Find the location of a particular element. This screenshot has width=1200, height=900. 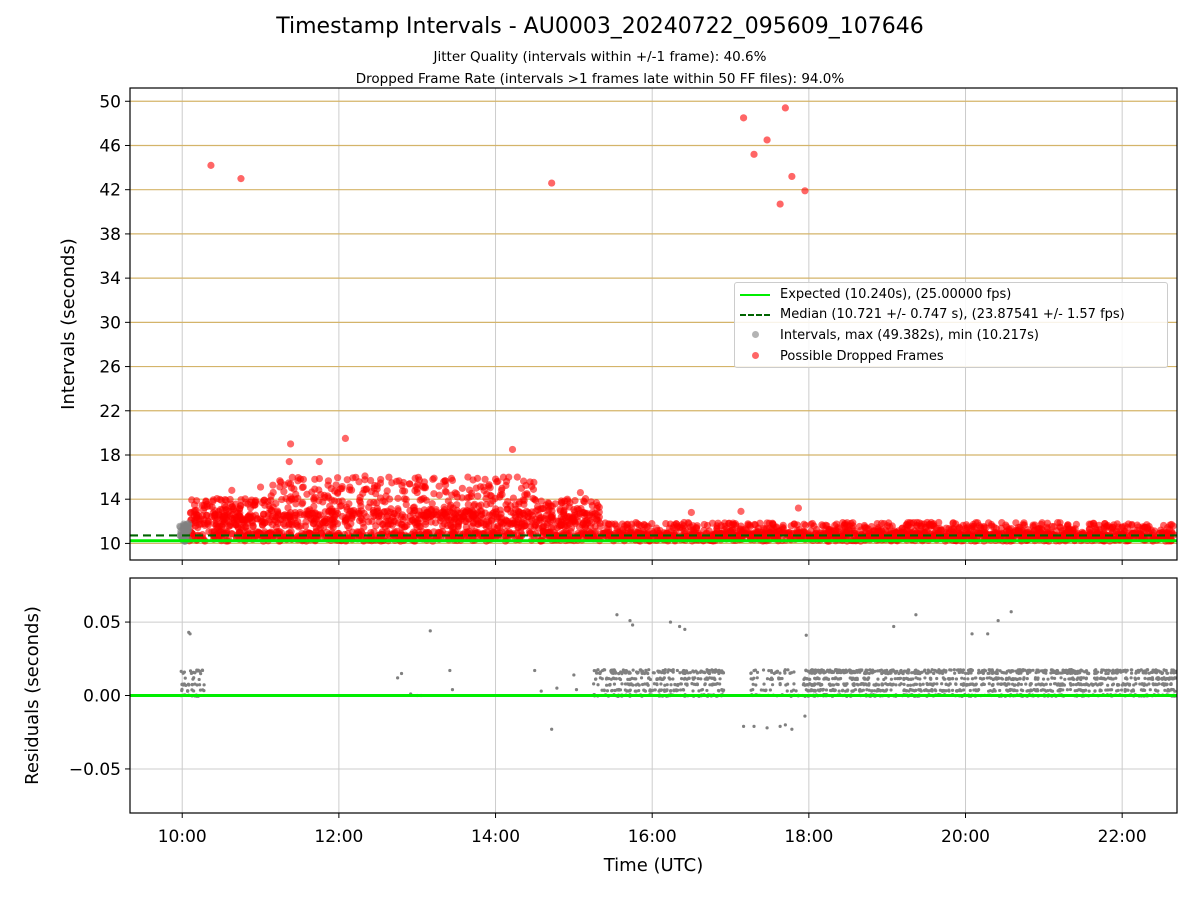

y-tick-label: 18 is located at coordinates (110, 456).